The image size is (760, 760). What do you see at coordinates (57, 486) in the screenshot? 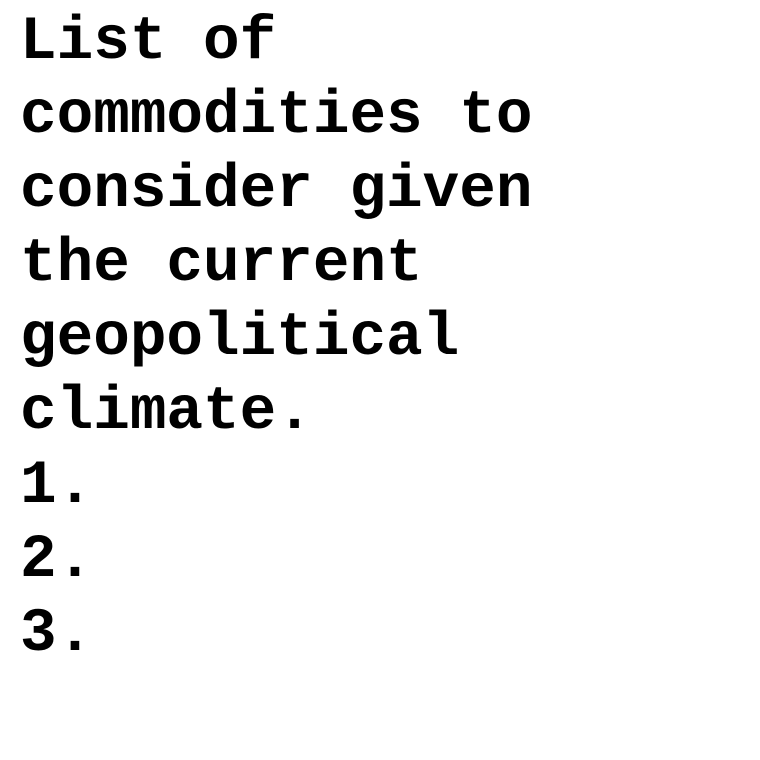
I see `list-item-1-marker: 1.` at bounding box center [57, 486].